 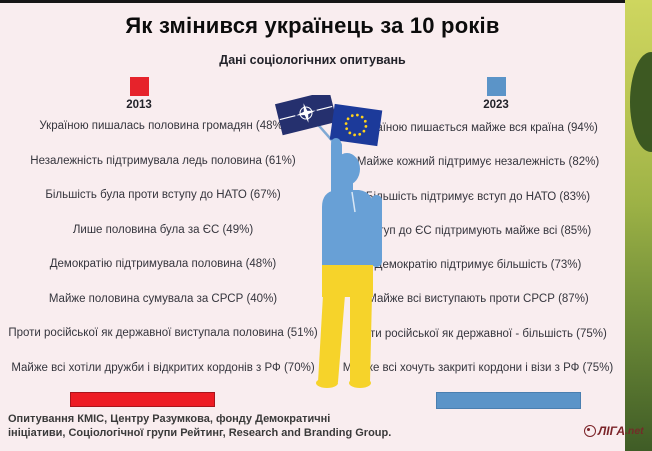 I want to click on background-blob, so click(x=641, y=102).